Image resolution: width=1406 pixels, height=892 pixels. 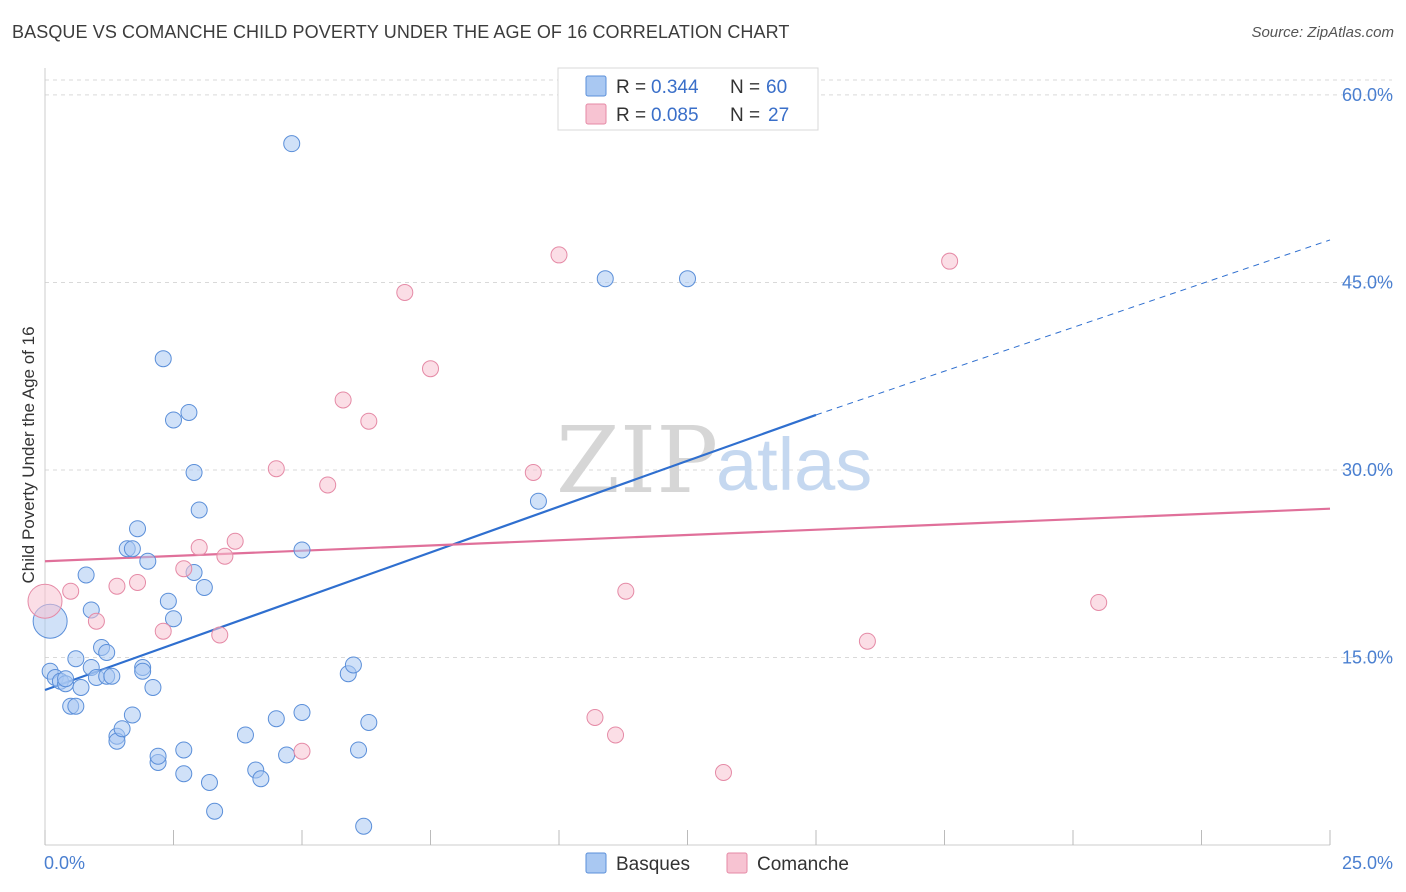 What do you see at coordinates (687, 535) in the screenshot?
I see `trendline-comanche` at bounding box center [687, 535].